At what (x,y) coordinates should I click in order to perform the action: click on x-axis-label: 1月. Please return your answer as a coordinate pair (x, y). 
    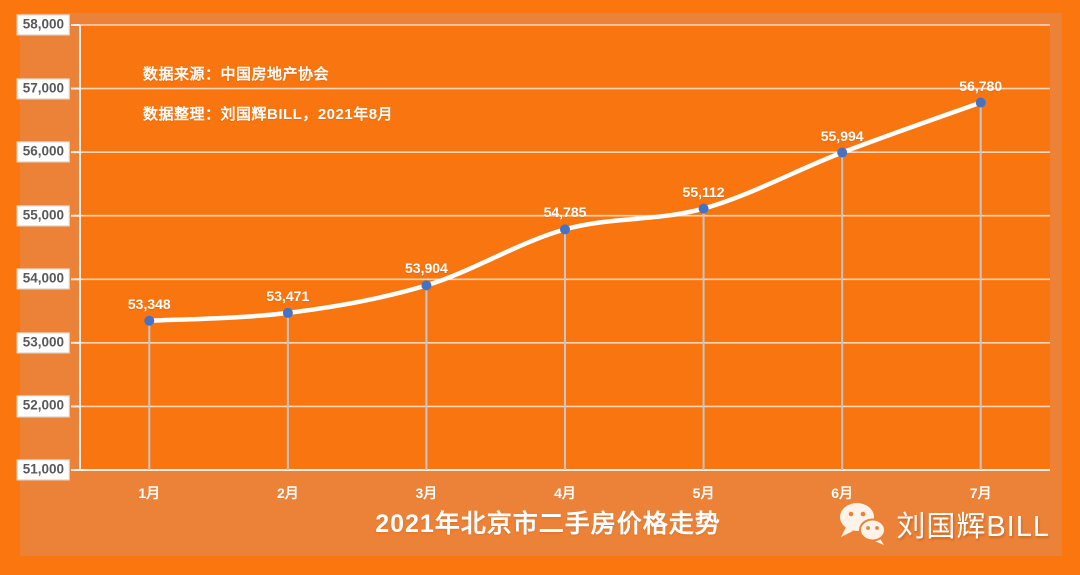
    Looking at the image, I should click on (149, 493).